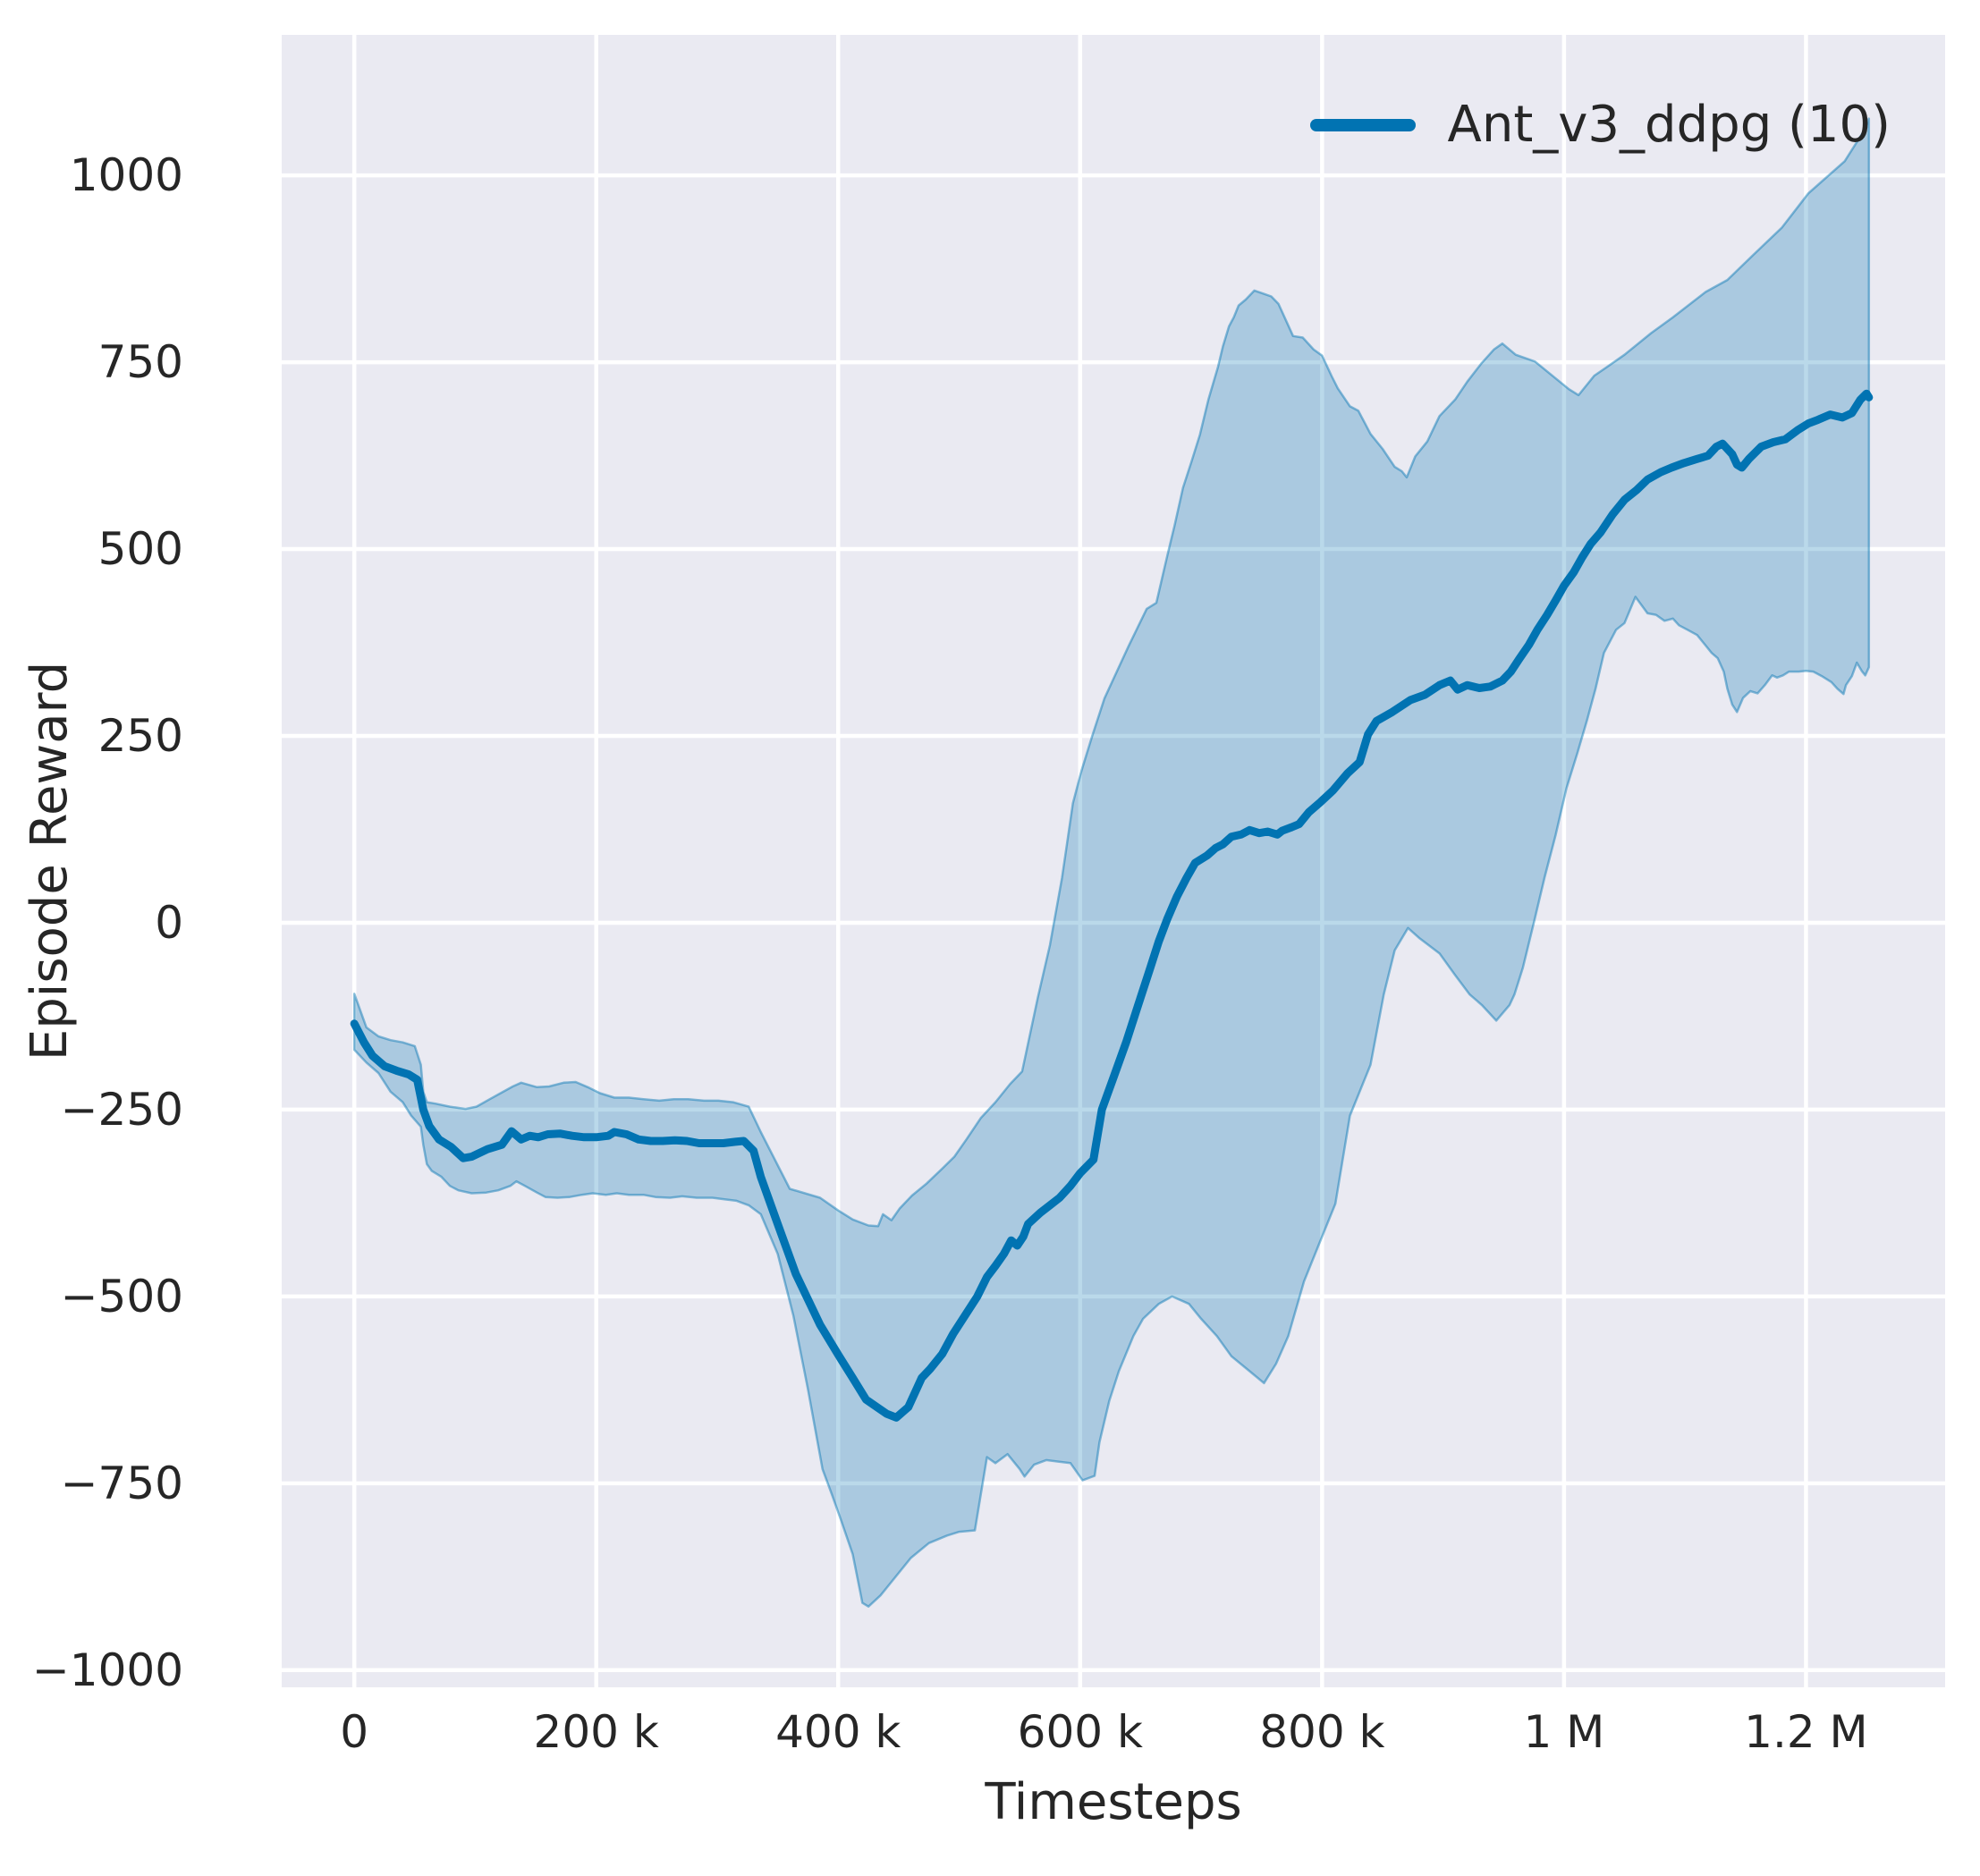 This screenshot has width=1980, height=1876. What do you see at coordinates (121, 1109) in the screenshot?
I see `y-tick-label: −250` at bounding box center [121, 1109].